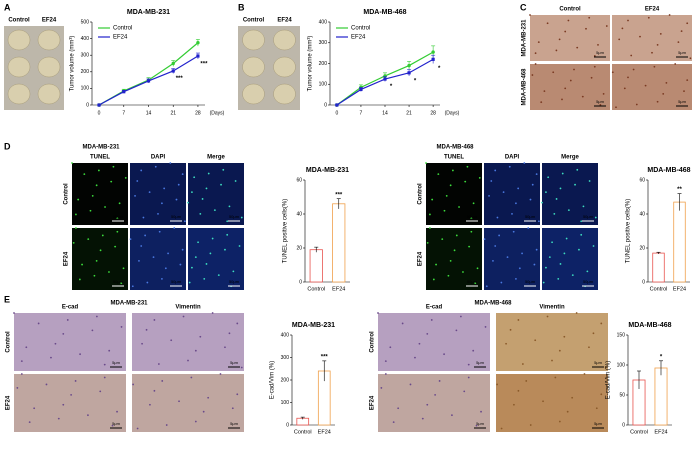 Image resolution: width=696 pixels, height=449 pixels. Describe the element at coordinates (339, 243) in the screenshot. I see `bar` at that location.